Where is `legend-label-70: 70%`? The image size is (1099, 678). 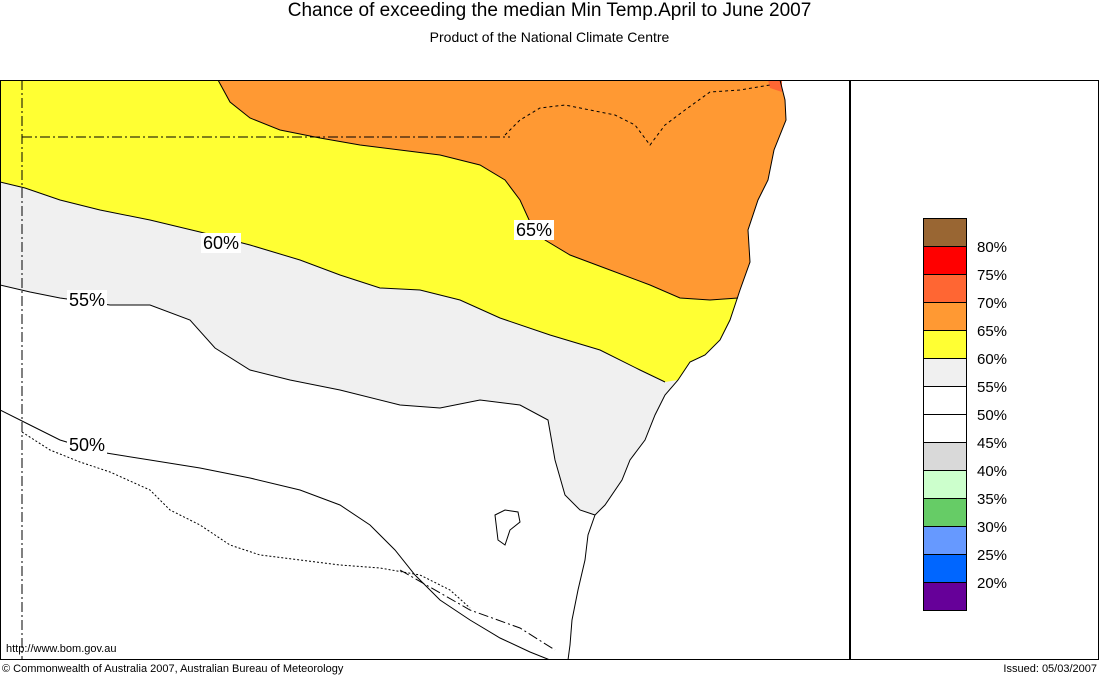
legend-label-70: 70% is located at coordinates (992, 303).